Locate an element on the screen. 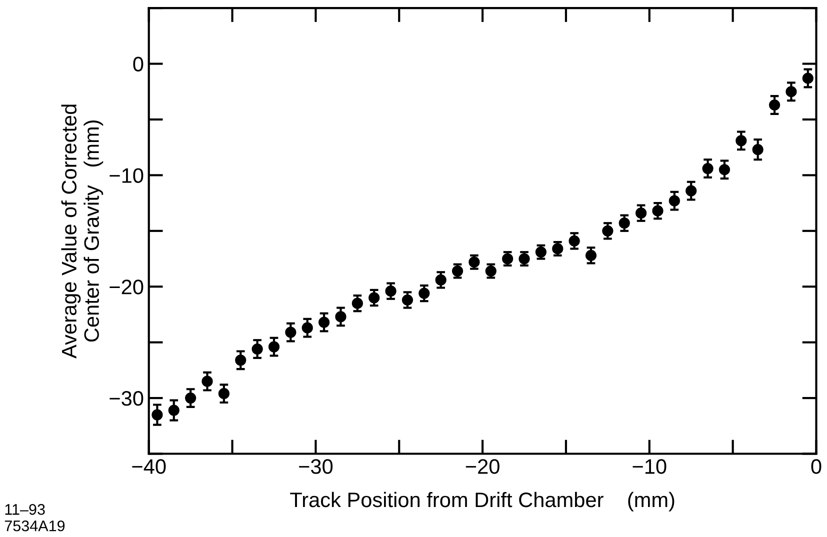  text: 11–93 7534A19 is located at coordinates (34, 518).